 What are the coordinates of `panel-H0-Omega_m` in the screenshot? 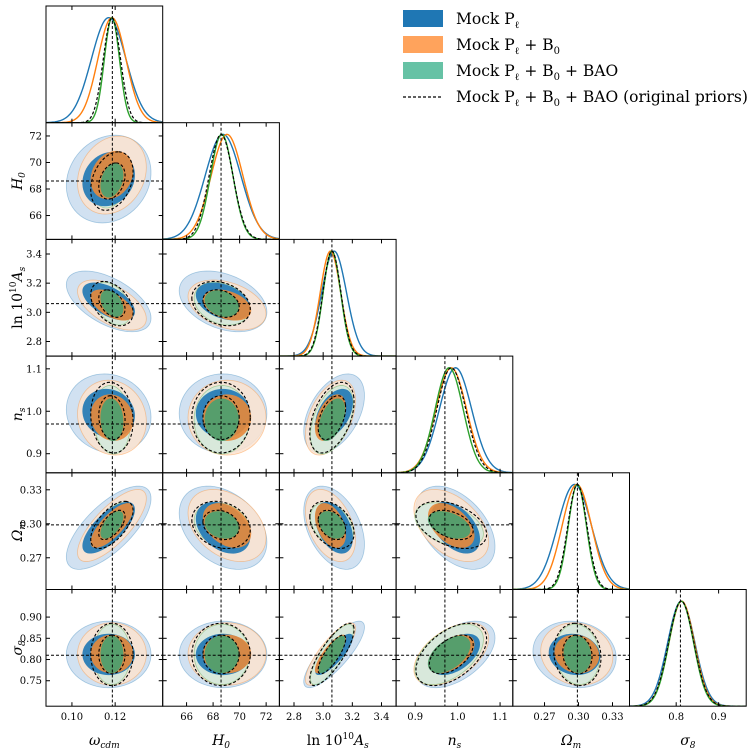 It's located at (221, 531).